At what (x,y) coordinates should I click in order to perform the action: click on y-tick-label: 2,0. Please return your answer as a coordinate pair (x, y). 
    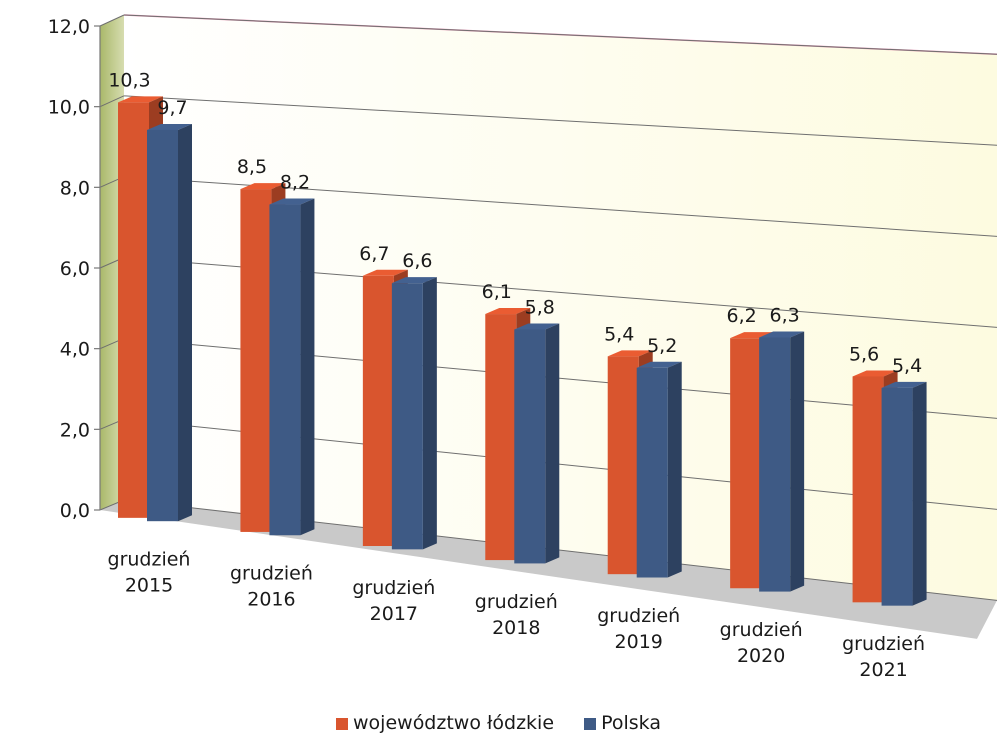
    Looking at the image, I should click on (75, 430).